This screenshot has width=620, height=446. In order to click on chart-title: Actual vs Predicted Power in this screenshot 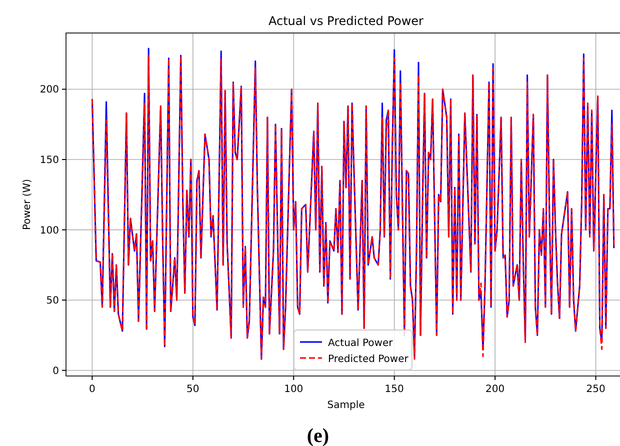, I will do `click(346, 21)`.